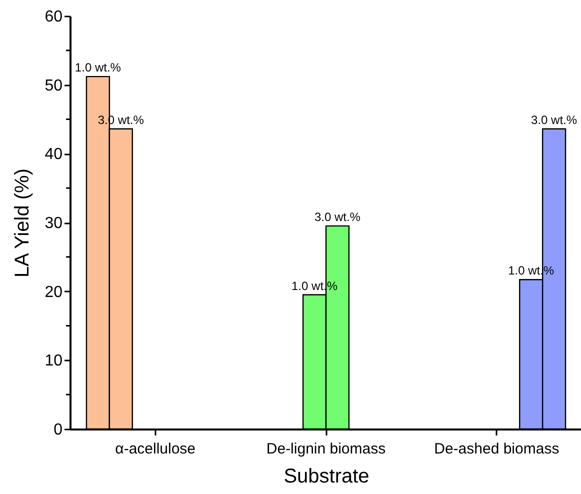 The width and height of the screenshot is (581, 494). What do you see at coordinates (53, 292) in the screenshot?
I see `y-tick-label: 20` at bounding box center [53, 292].